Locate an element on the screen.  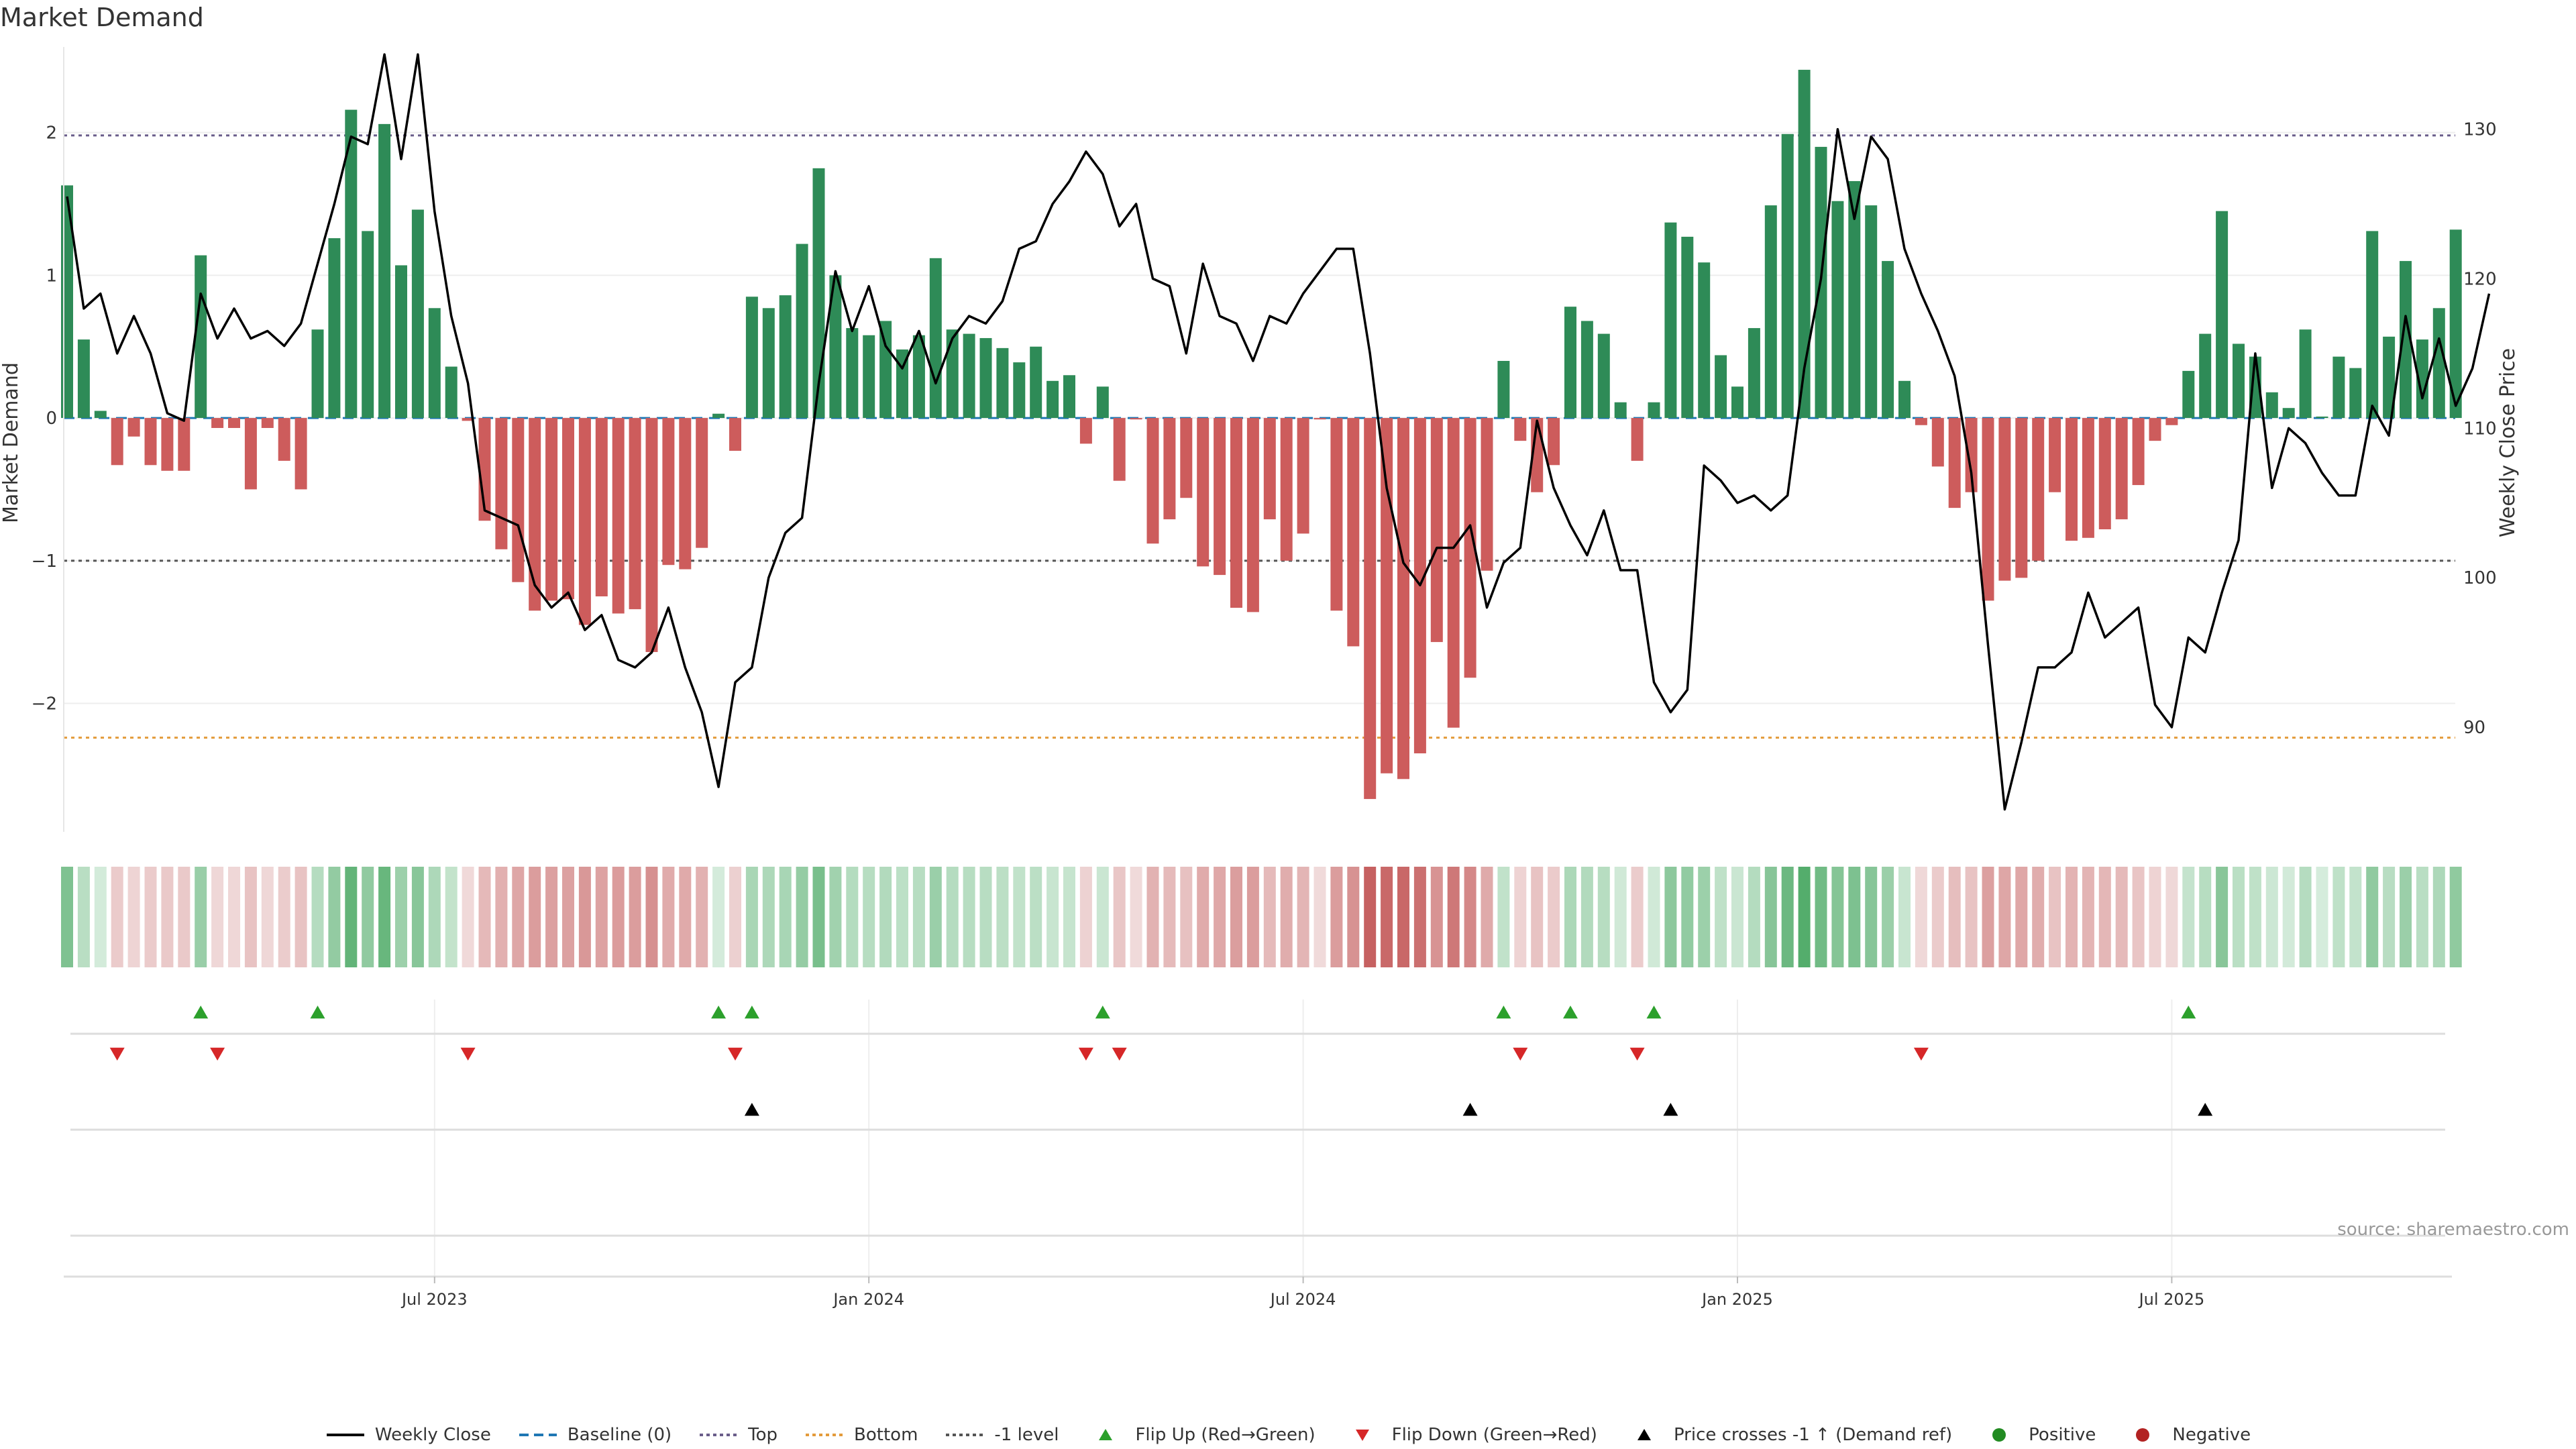
y-right-tick-label-1: 100 is located at coordinates (2480, 578).